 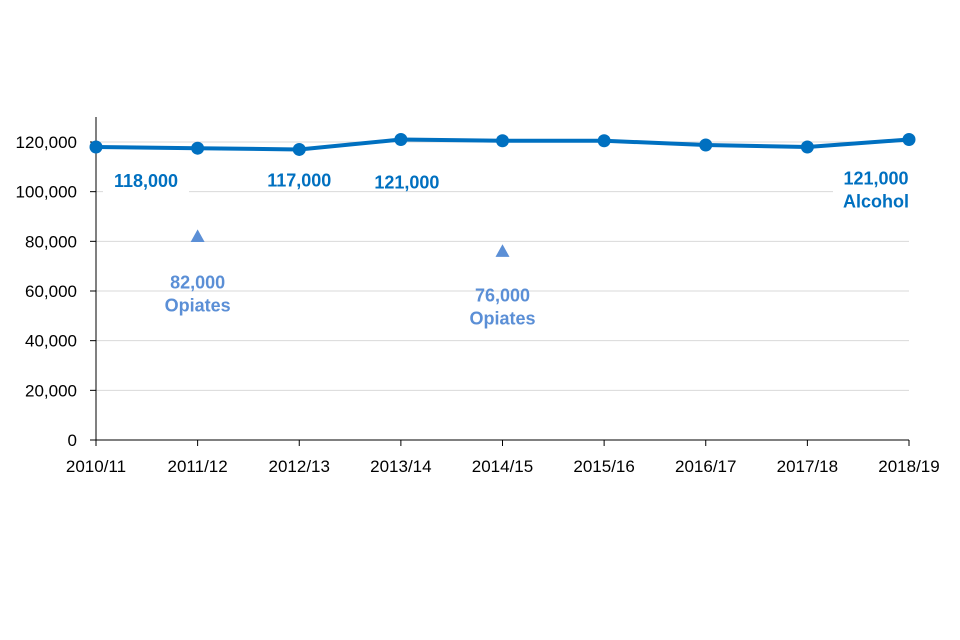 I want to click on x-tick-label: 2018/19, so click(x=908, y=466).